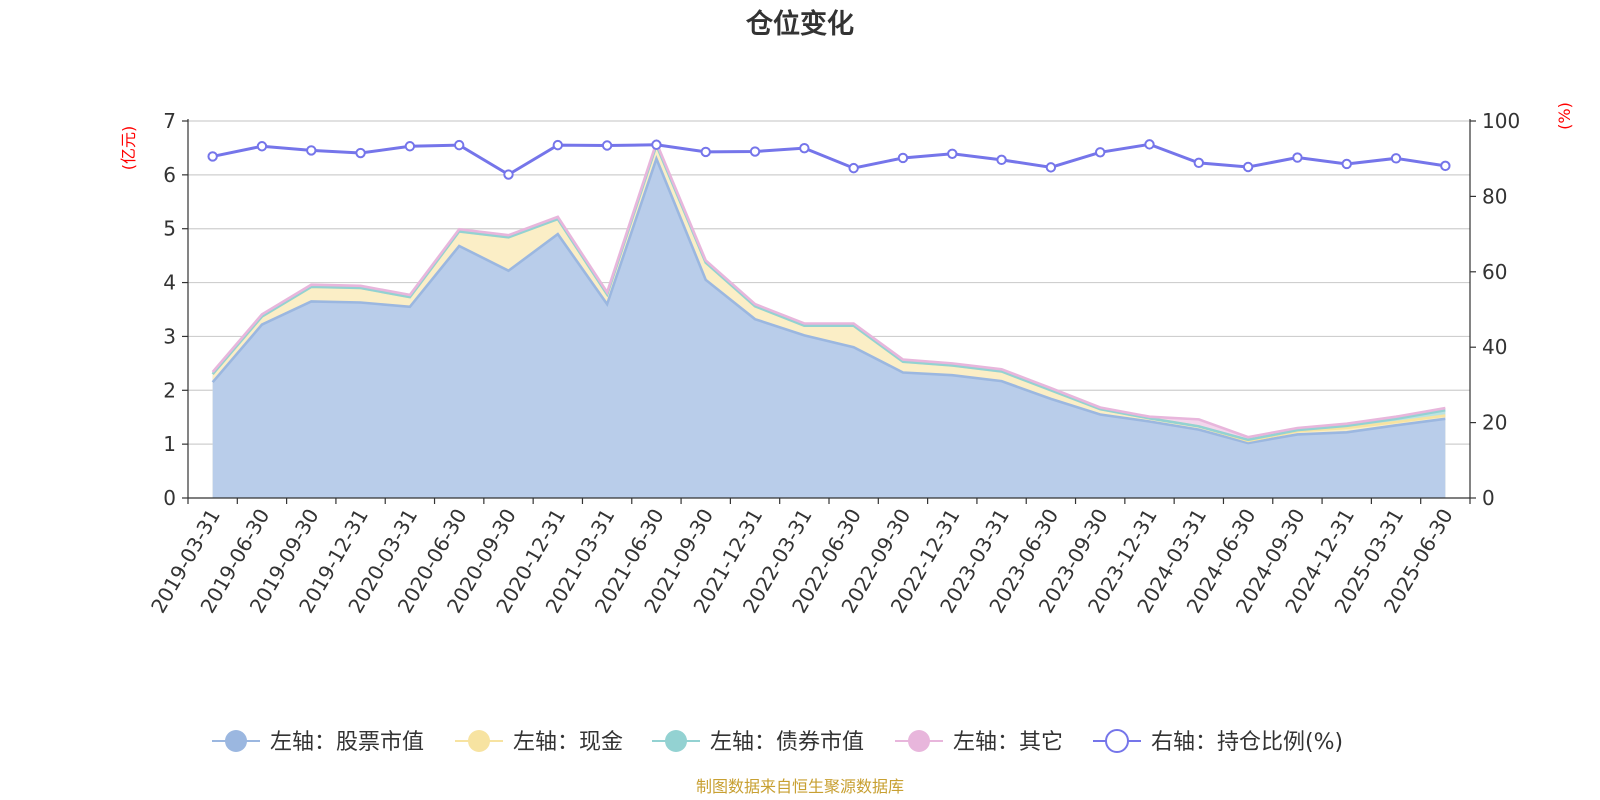 The height and width of the screenshot is (800, 1600). What do you see at coordinates (568, 742) in the screenshot?
I see `legend-label: 左轴：现金` at bounding box center [568, 742].